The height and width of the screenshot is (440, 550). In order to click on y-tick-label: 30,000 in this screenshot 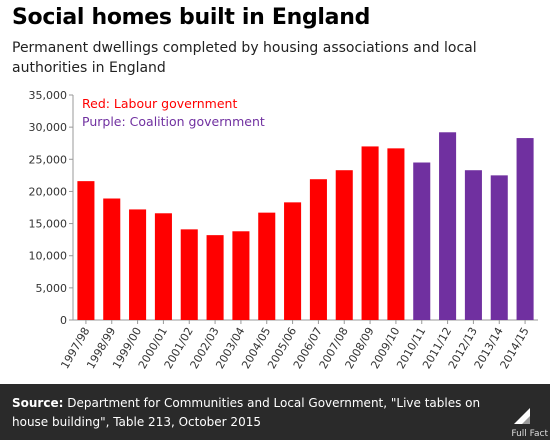, I will do `click(48, 127)`.